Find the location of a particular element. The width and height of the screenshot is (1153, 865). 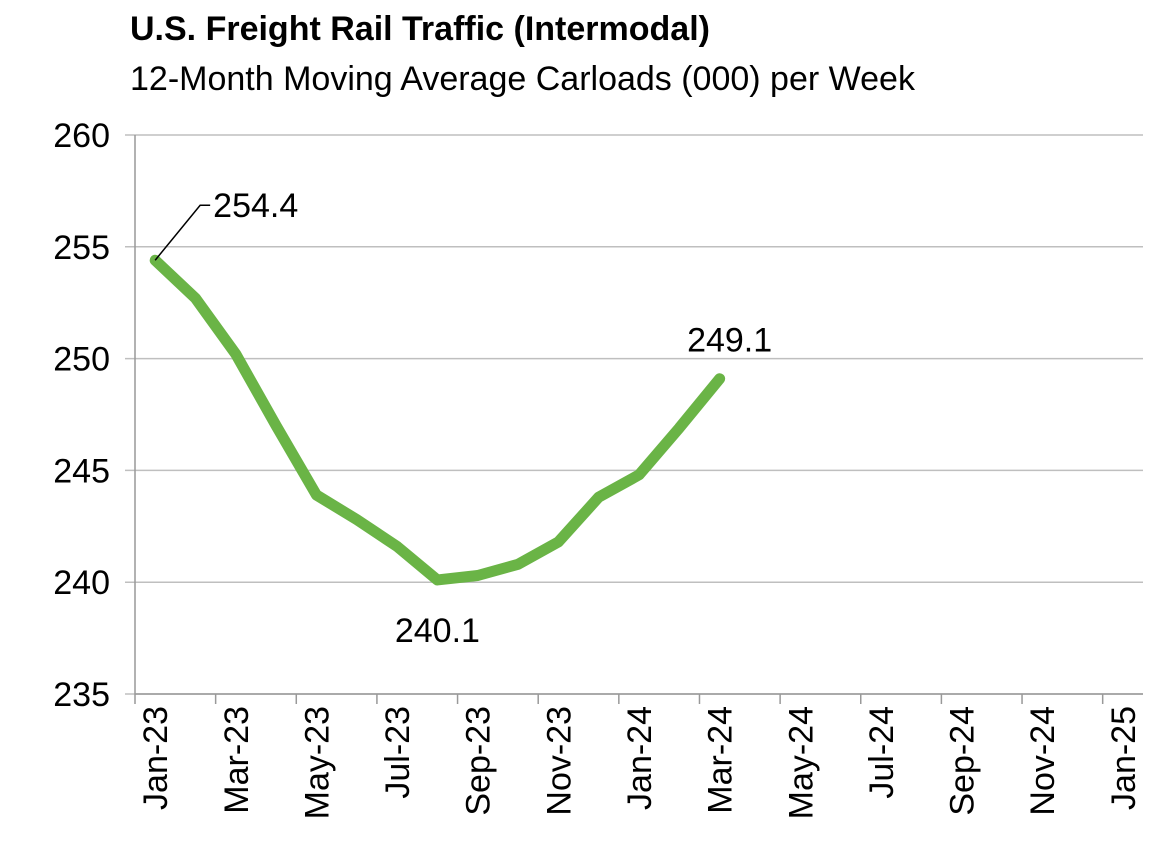

x-tick-label: Jan-23 is located at coordinates (156, 758).